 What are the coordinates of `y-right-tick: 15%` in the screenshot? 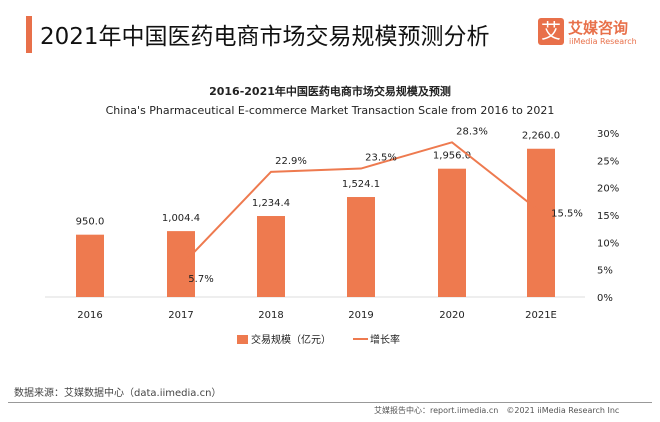 It's located at (608, 216).